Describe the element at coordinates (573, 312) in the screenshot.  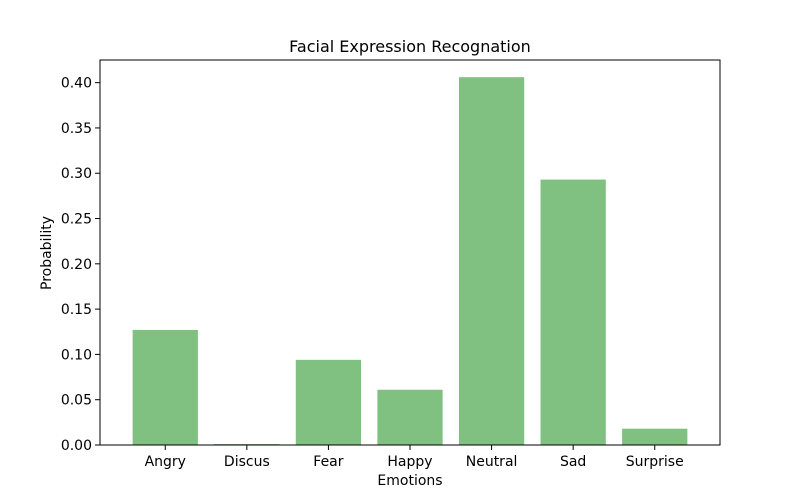
I see `bar-sad` at that location.